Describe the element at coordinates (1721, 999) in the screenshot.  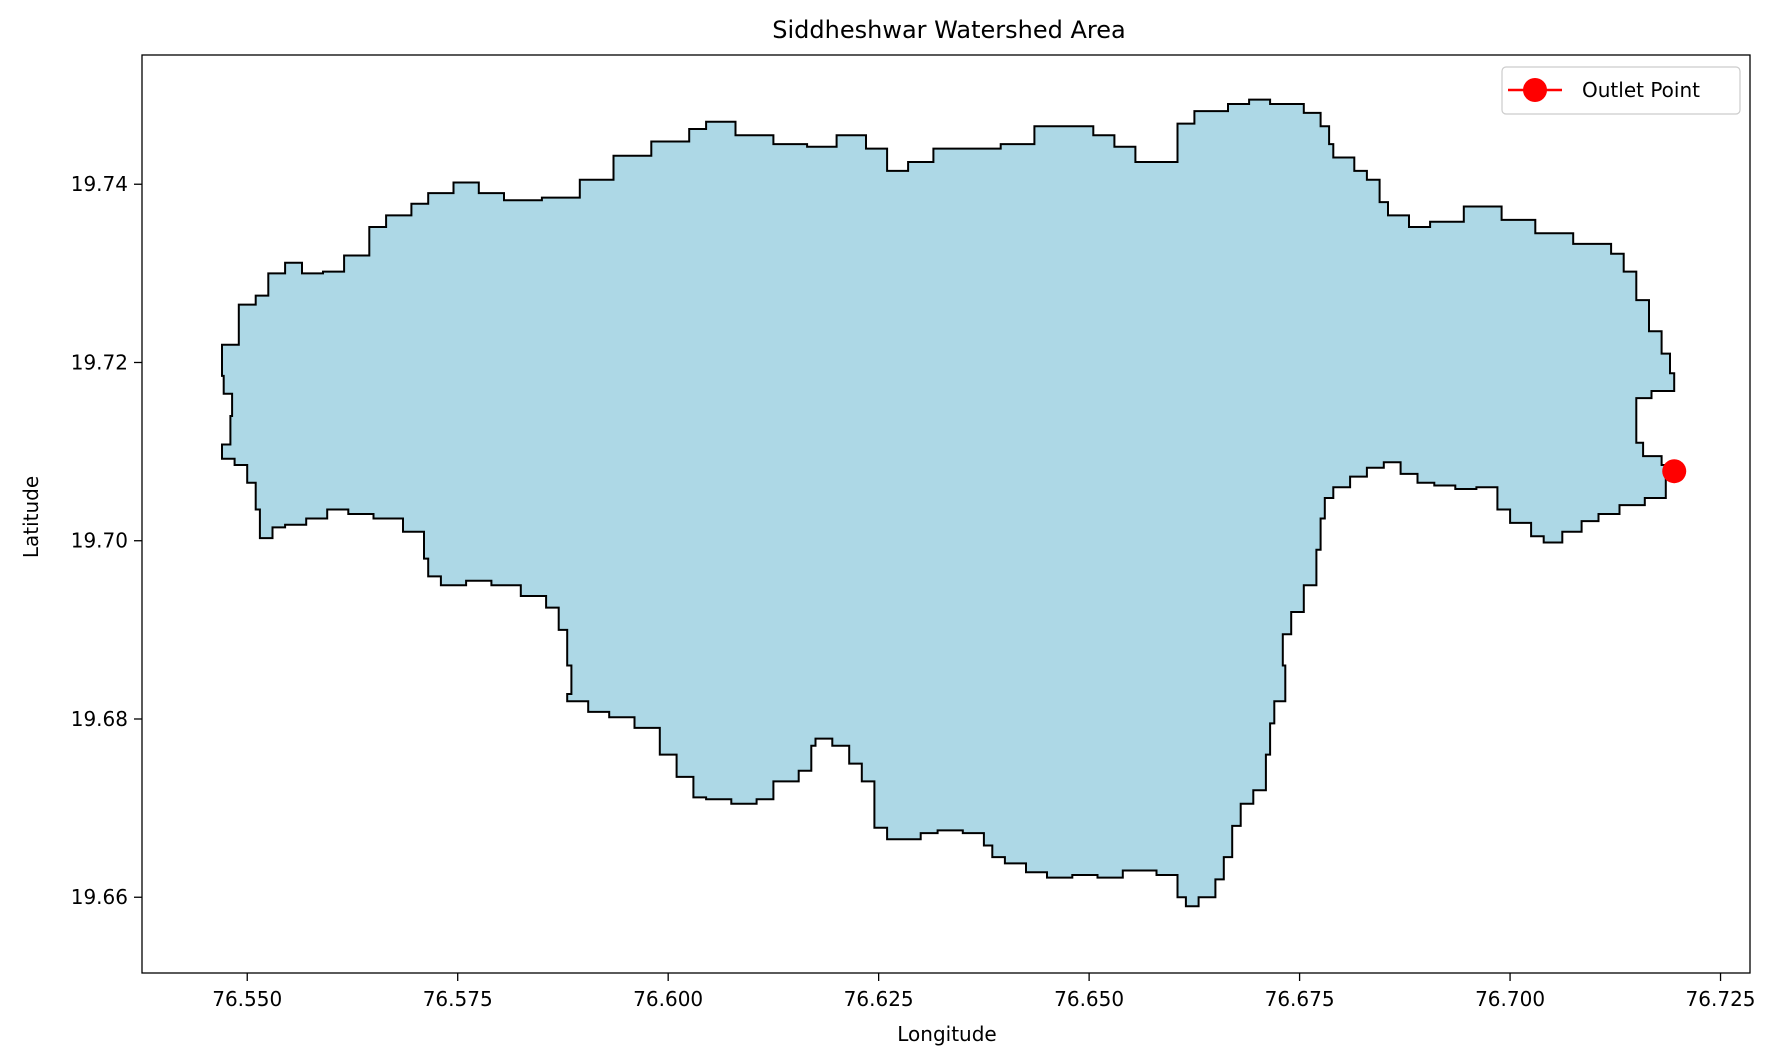
I see `x-tick-label: 76.725` at that location.